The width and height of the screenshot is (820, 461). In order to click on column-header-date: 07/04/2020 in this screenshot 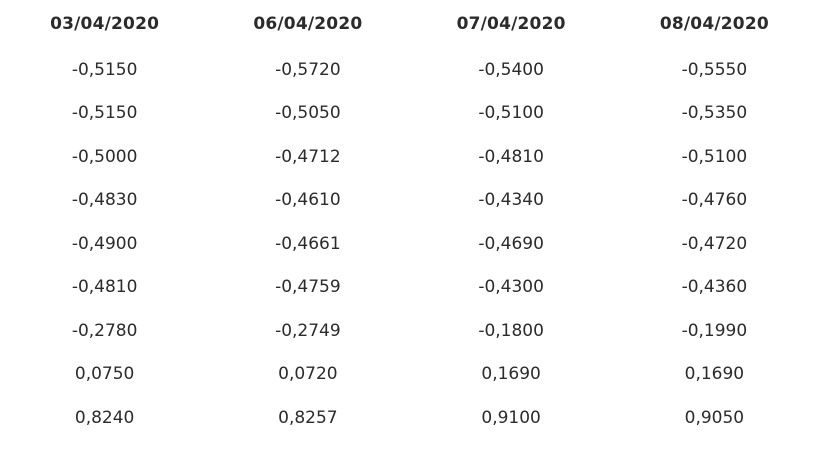, I will do `click(511, 24)`.